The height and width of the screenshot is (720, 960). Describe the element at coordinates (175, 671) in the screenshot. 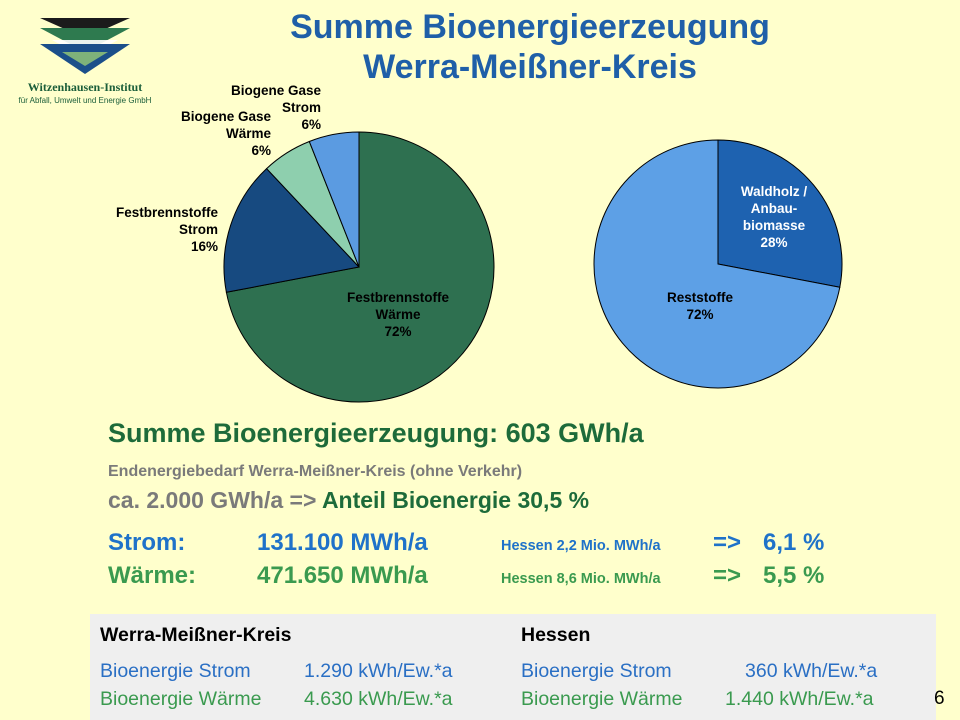

I see `left-strom-label: Bioenergie Strom` at that location.